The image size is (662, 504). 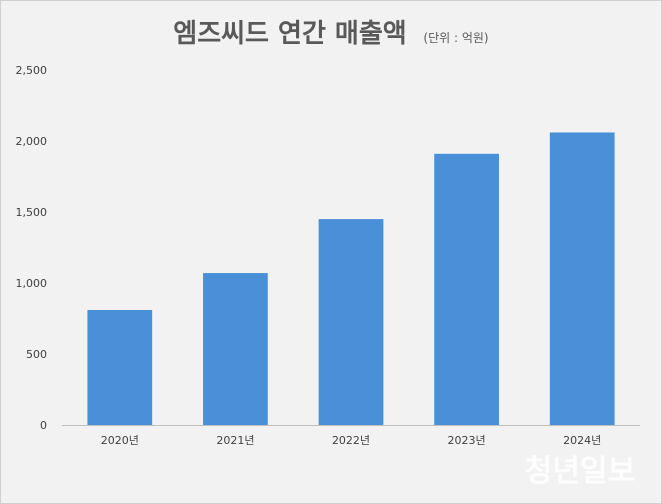 What do you see at coordinates (43, 425) in the screenshot?
I see `y-tick-label: 0` at bounding box center [43, 425].